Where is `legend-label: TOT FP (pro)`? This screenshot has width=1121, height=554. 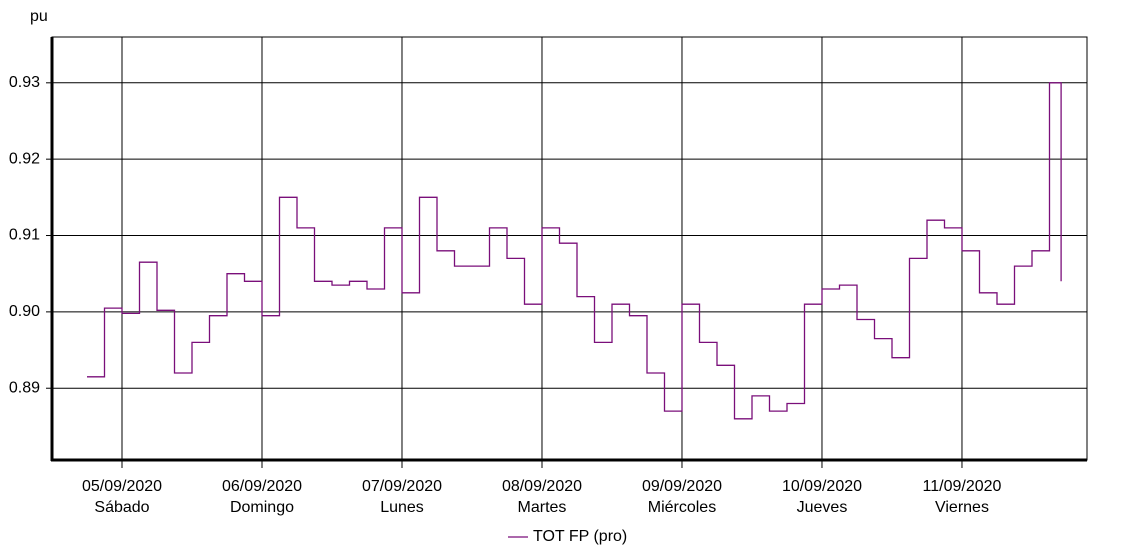 legend-label: TOT FP (pro) is located at coordinates (580, 536).